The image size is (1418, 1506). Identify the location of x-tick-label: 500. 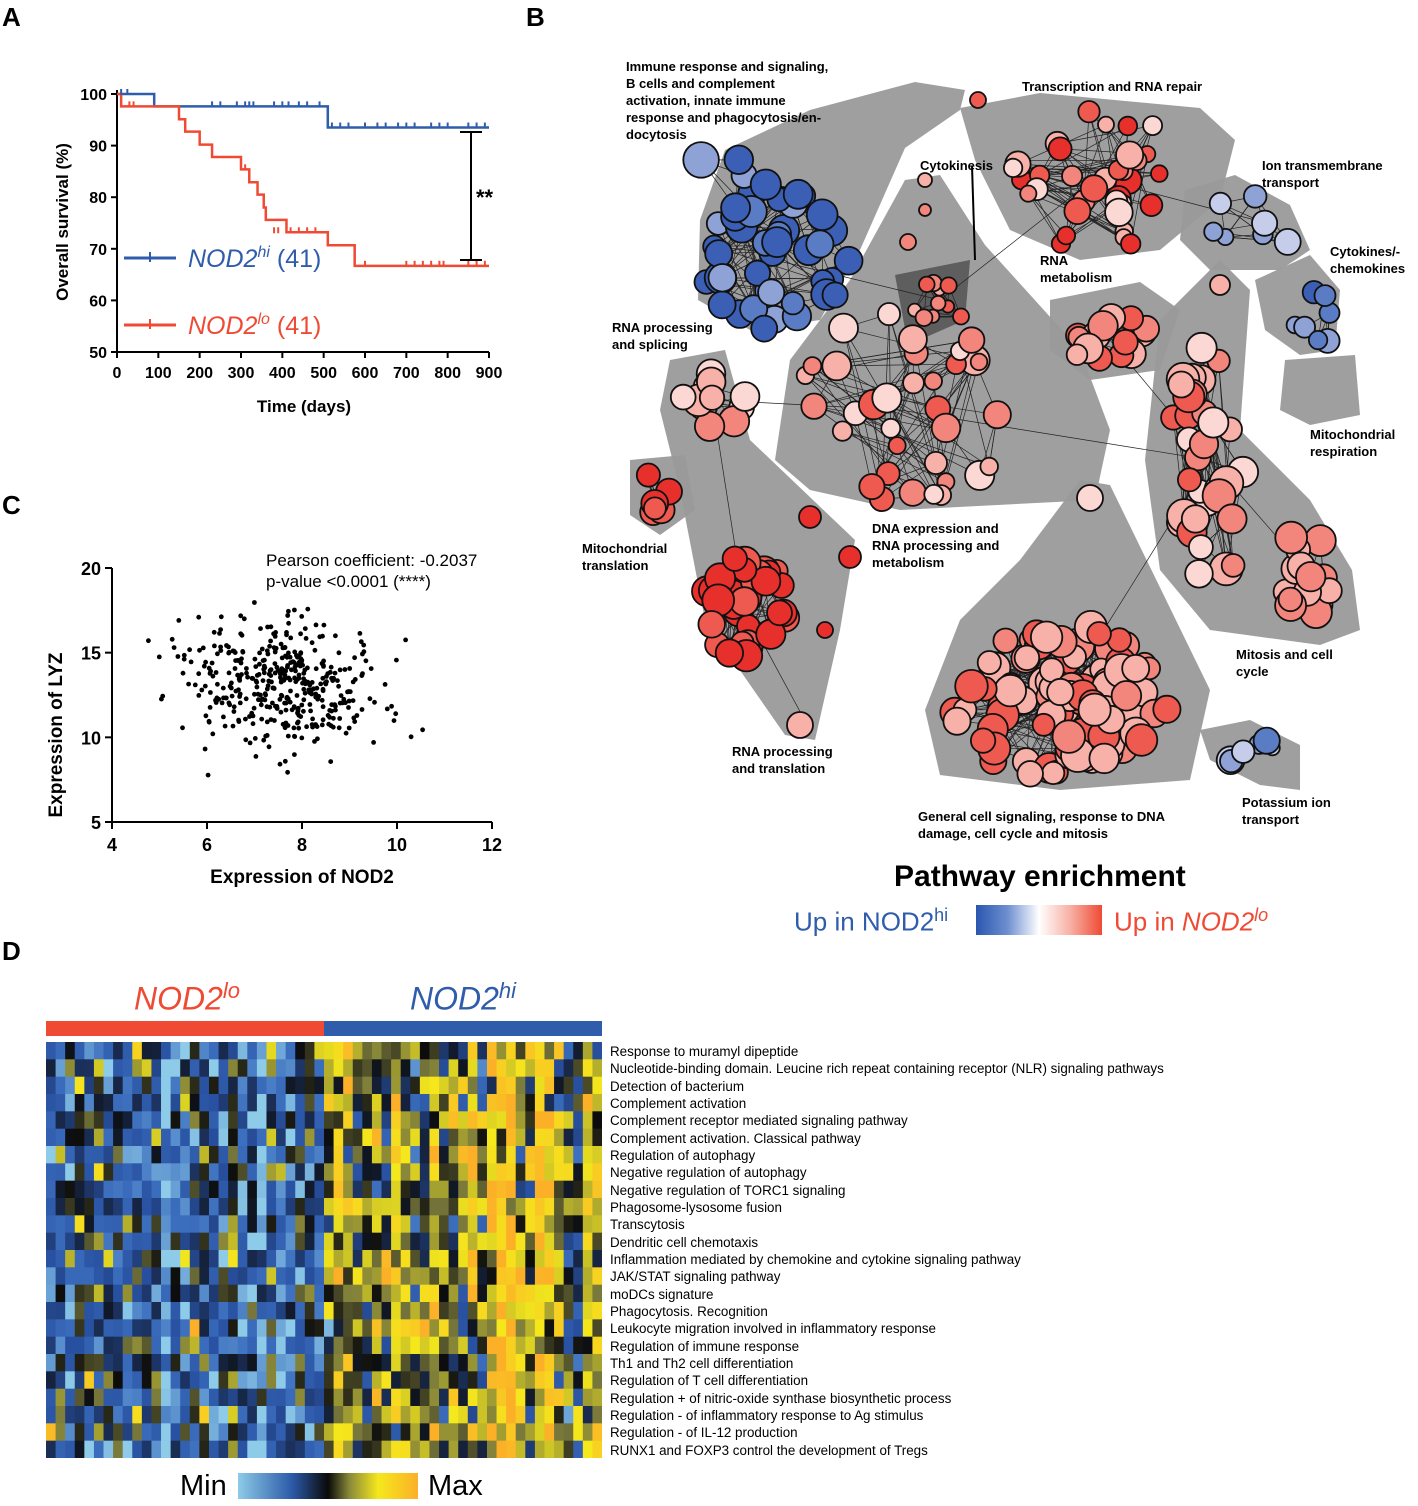
(323, 373).